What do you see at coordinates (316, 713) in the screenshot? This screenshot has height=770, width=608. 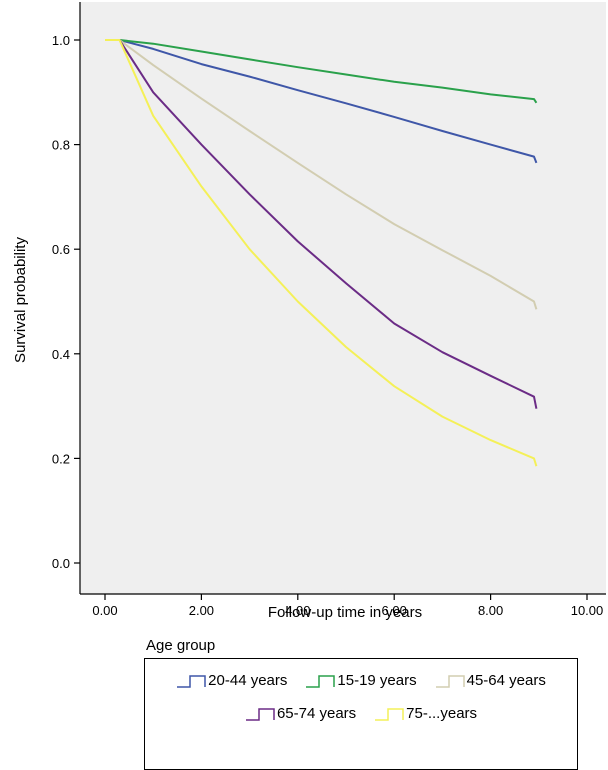 I see `legend-label: 65-74 years` at bounding box center [316, 713].